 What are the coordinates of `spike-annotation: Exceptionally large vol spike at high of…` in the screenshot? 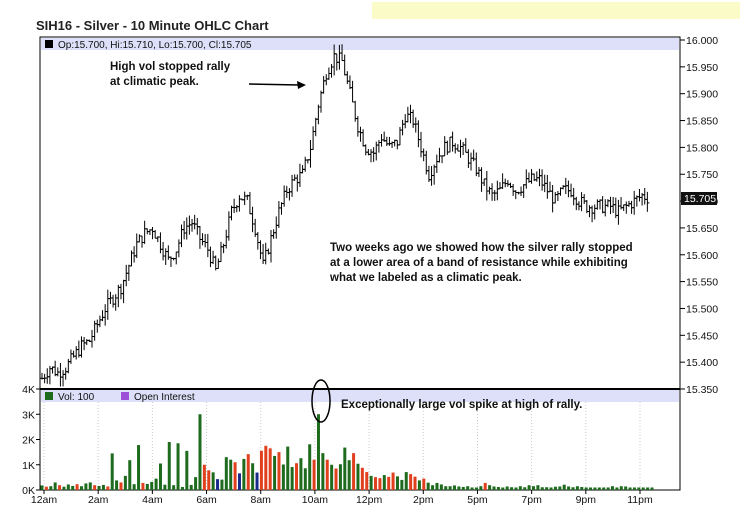 It's located at (461, 405).